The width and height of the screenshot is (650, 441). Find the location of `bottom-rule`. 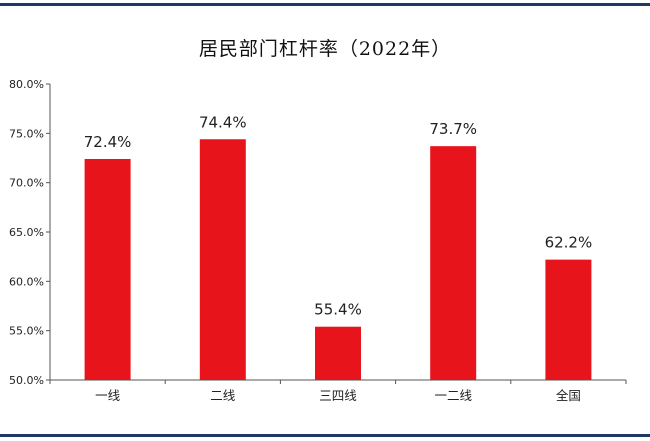

bottom-rule is located at coordinates (325, 435).